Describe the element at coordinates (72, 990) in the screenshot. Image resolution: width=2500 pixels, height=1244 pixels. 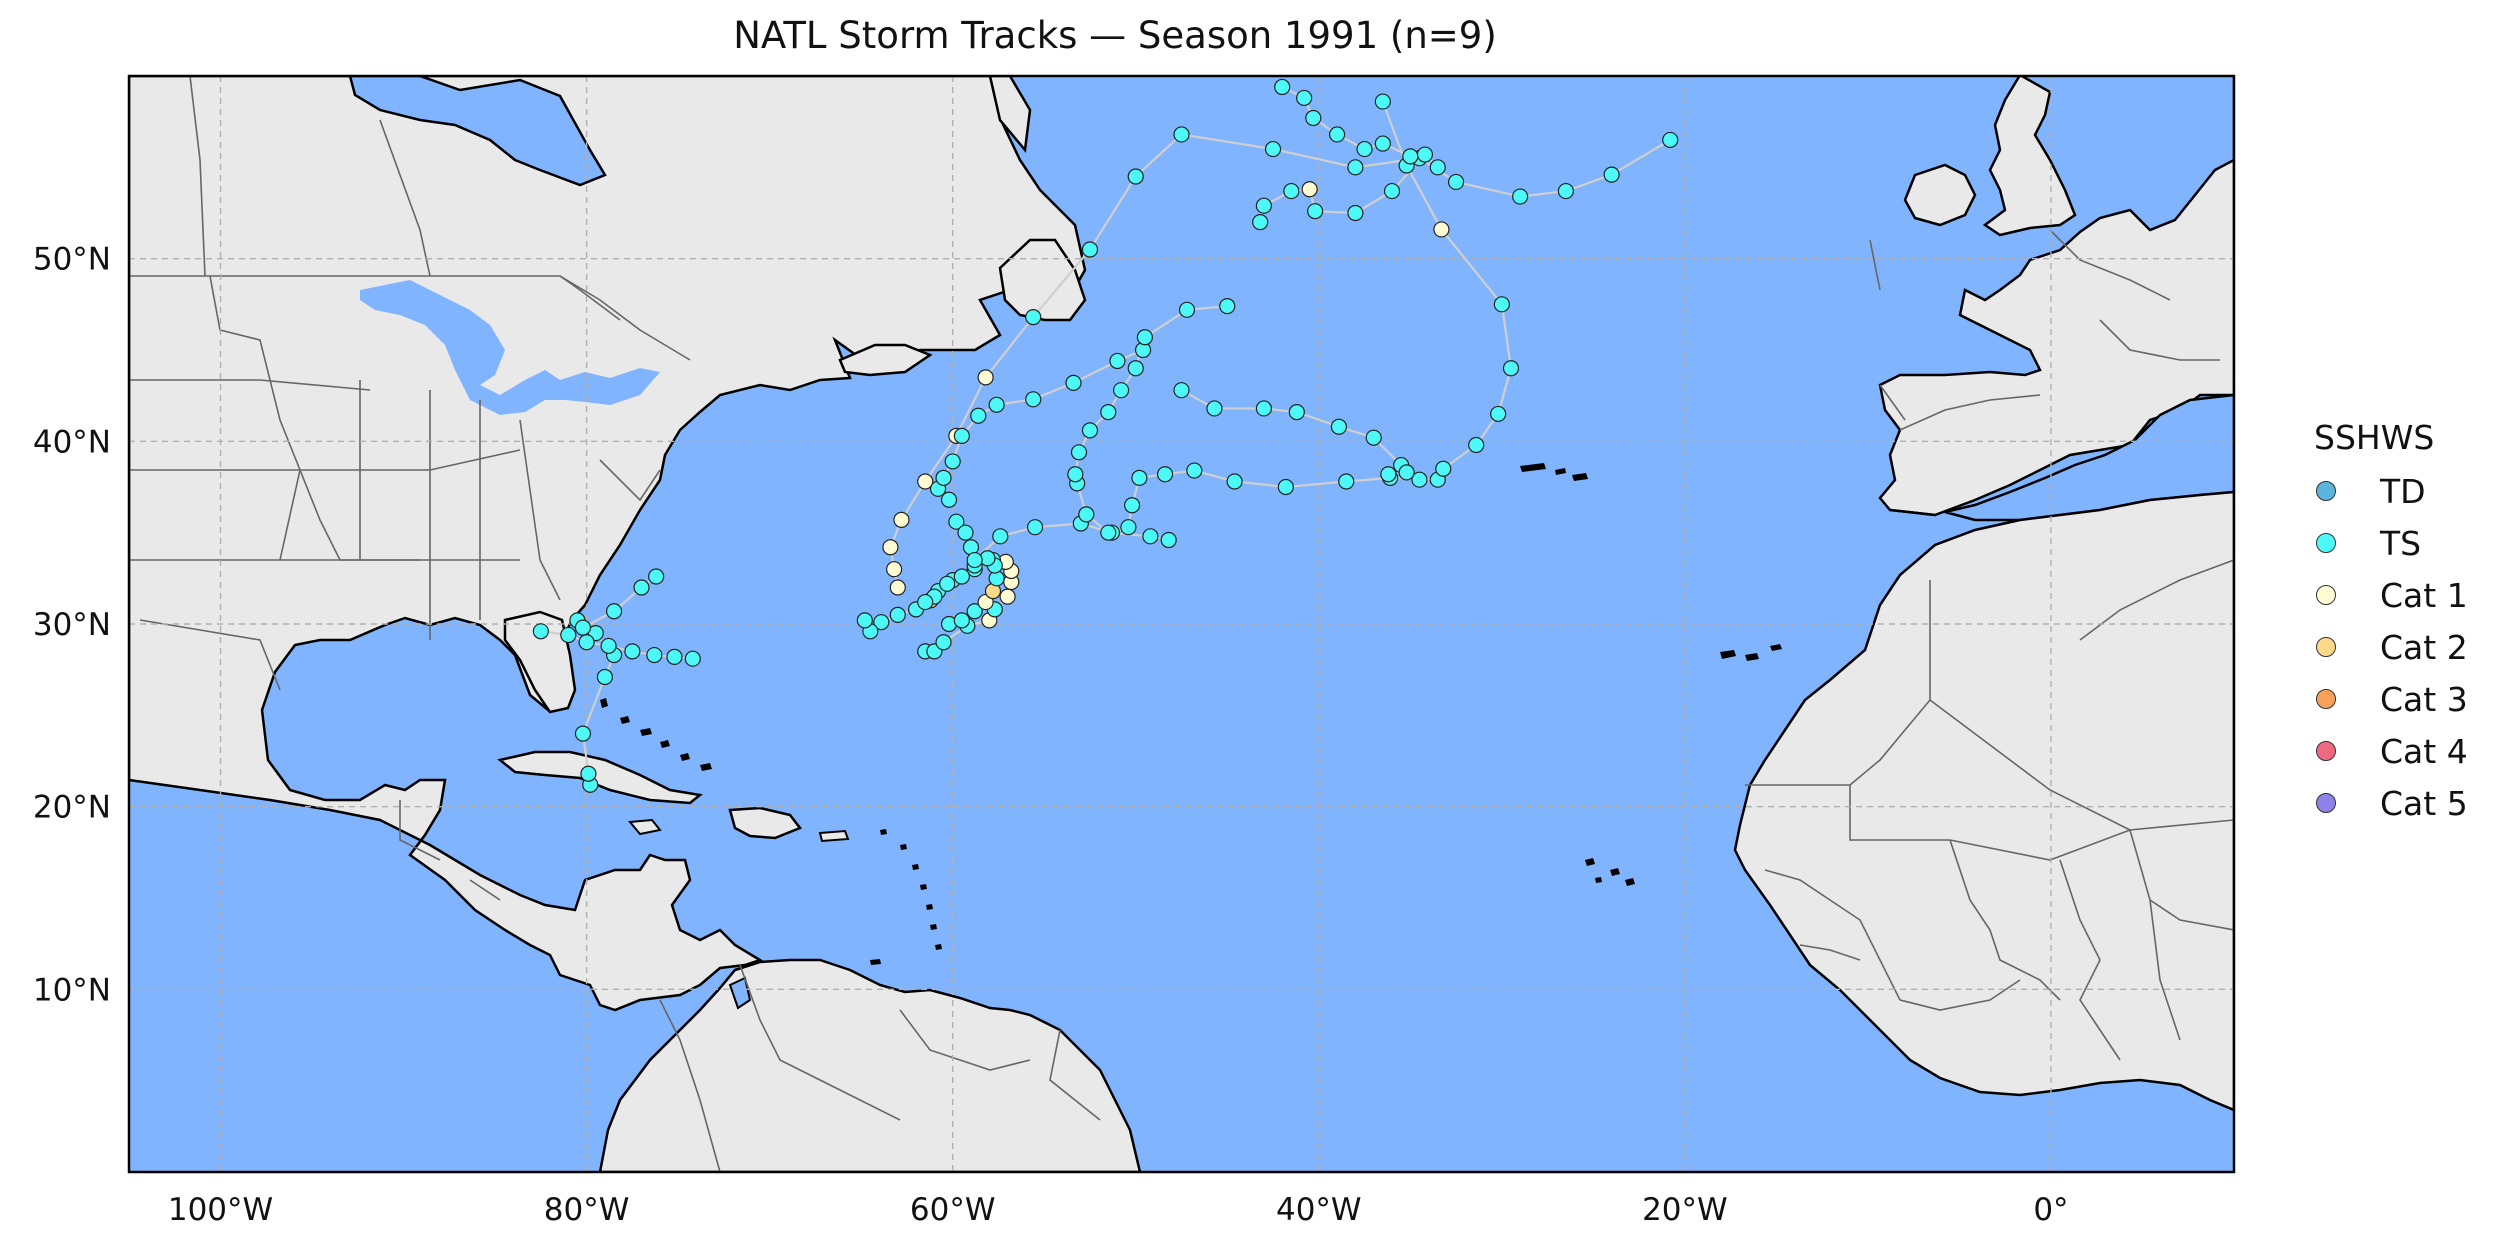
I see `y-tick-label: 10°N` at that location.